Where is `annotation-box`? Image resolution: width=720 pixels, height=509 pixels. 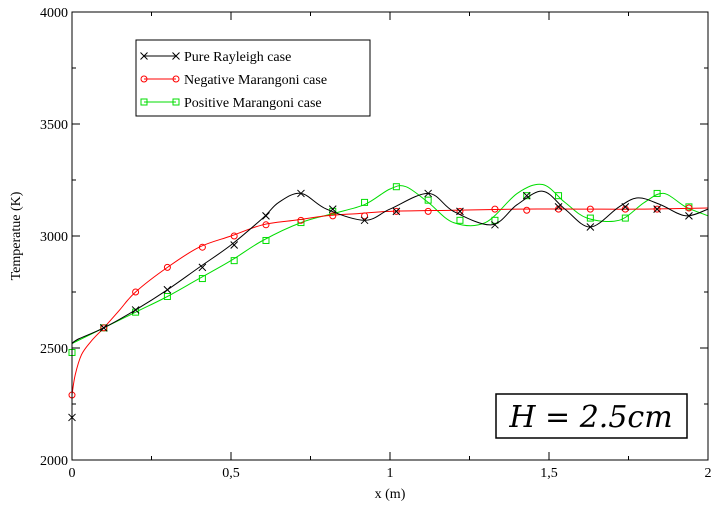 annotation-box is located at coordinates (591, 416).